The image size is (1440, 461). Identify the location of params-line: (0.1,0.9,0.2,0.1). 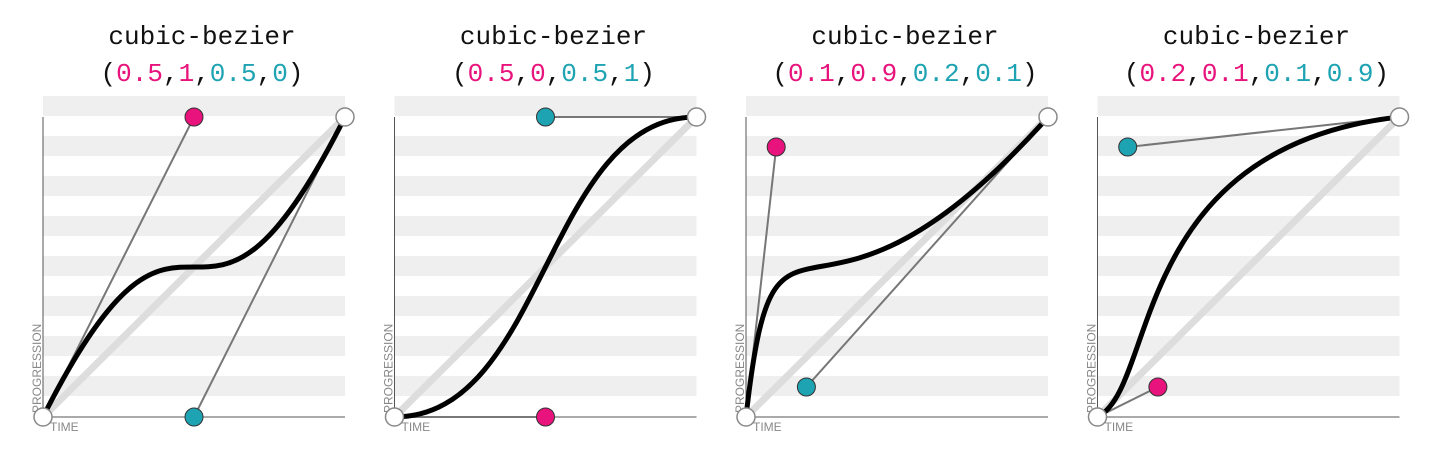
(904, 74).